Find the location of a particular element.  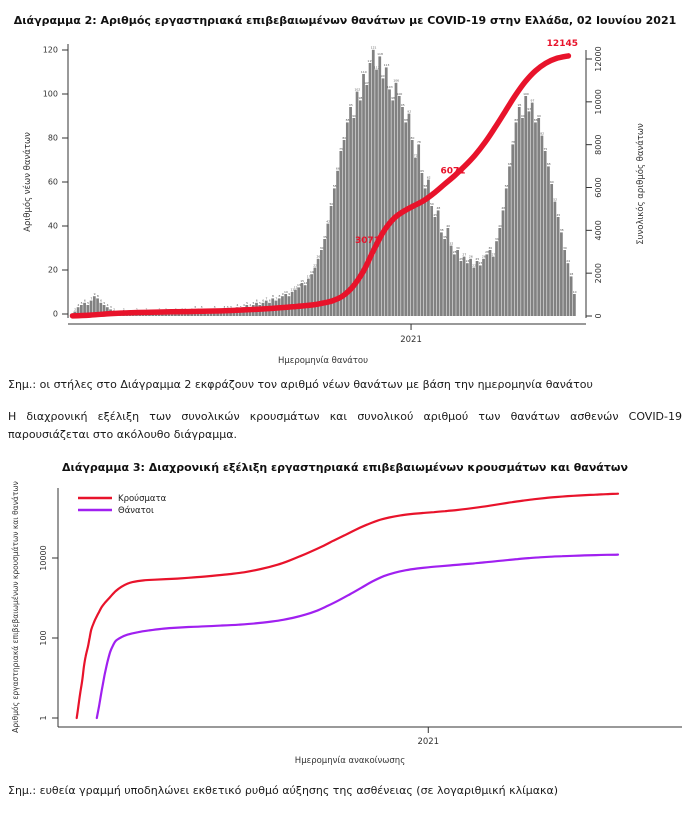

bar-value-label: 108 is located at coordinates (383, 76).